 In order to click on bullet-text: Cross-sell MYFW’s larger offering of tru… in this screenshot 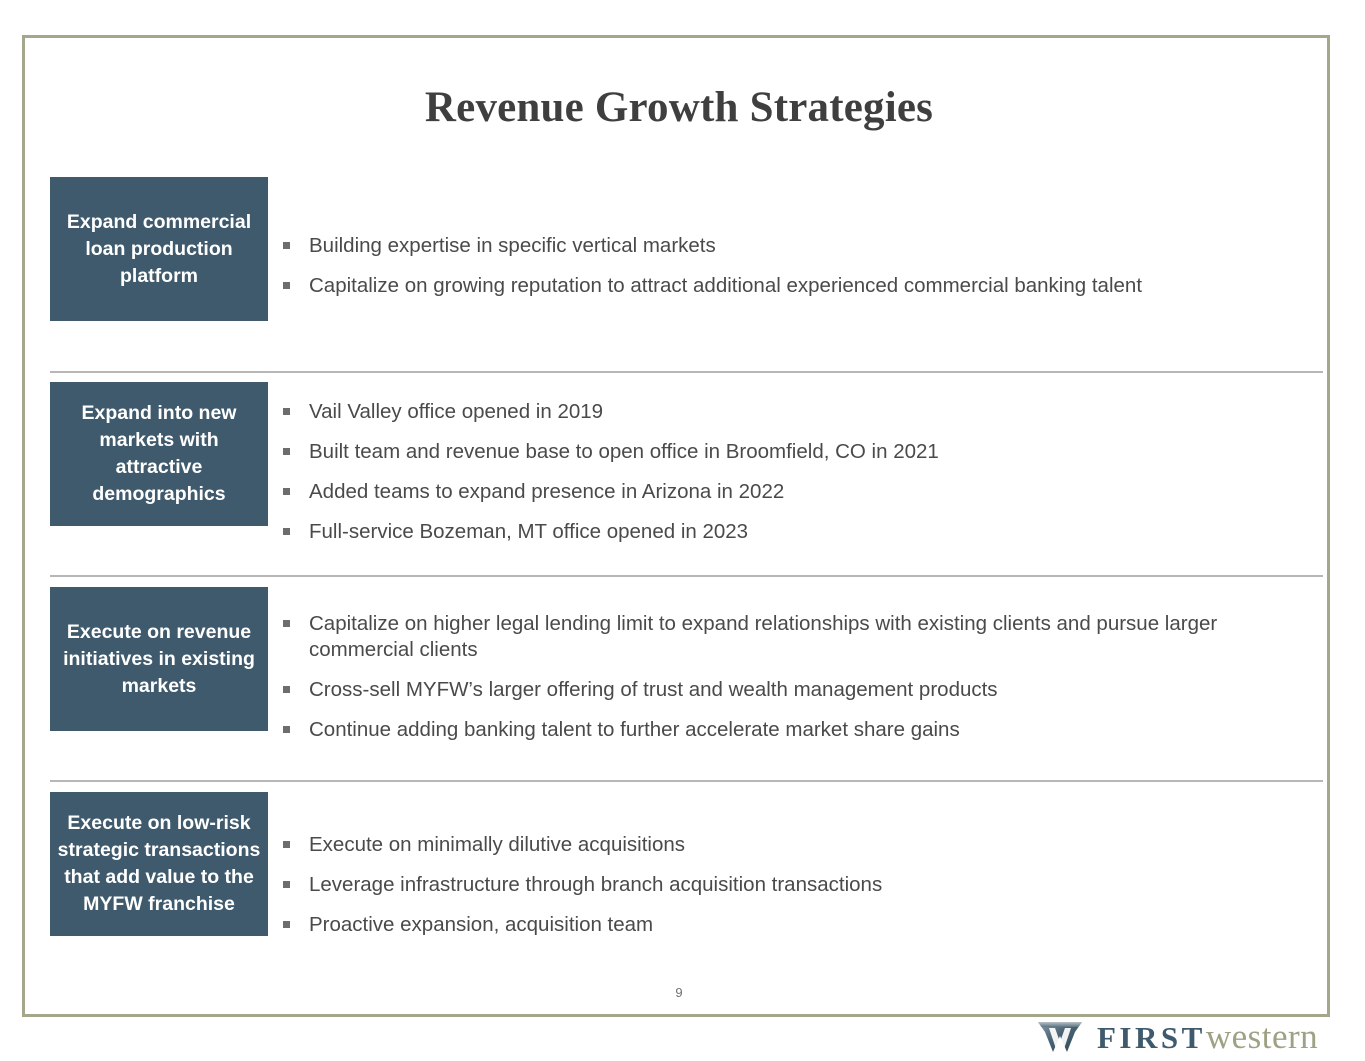, I will do `click(653, 689)`.